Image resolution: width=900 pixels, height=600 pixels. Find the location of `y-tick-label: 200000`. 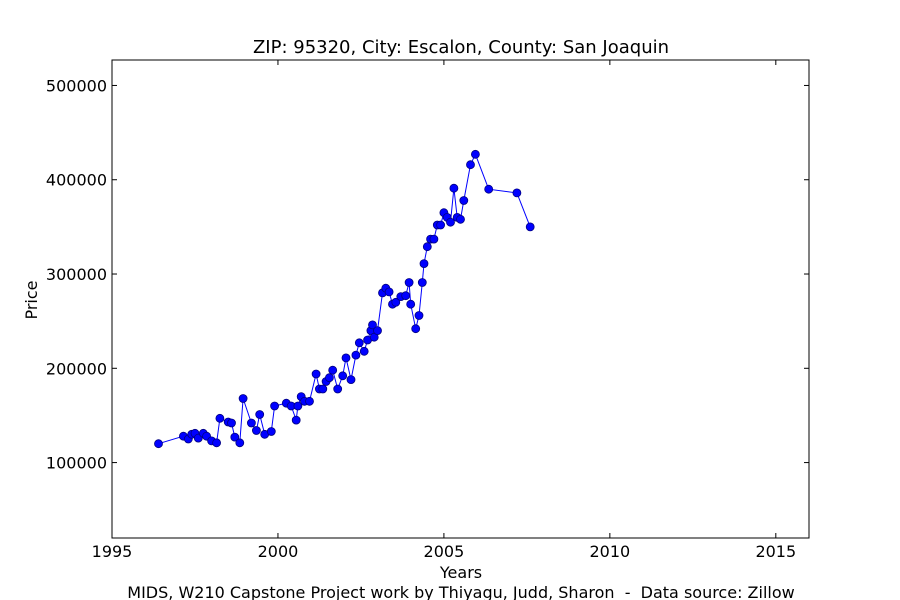

y-tick-label: 200000 is located at coordinates (76, 368).